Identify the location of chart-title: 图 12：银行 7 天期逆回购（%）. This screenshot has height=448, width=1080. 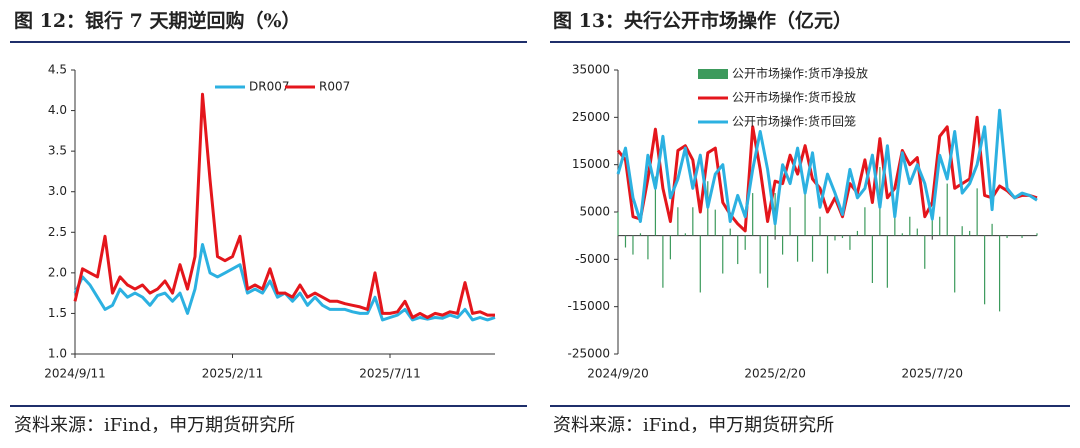
(157, 20).